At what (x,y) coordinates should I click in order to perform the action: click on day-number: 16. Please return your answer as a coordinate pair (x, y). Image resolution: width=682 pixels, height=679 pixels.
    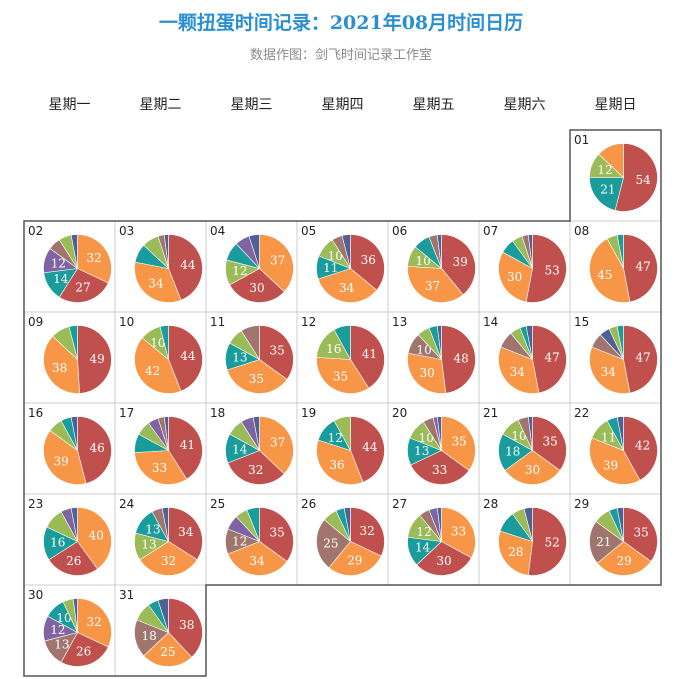
    Looking at the image, I should click on (35, 413).